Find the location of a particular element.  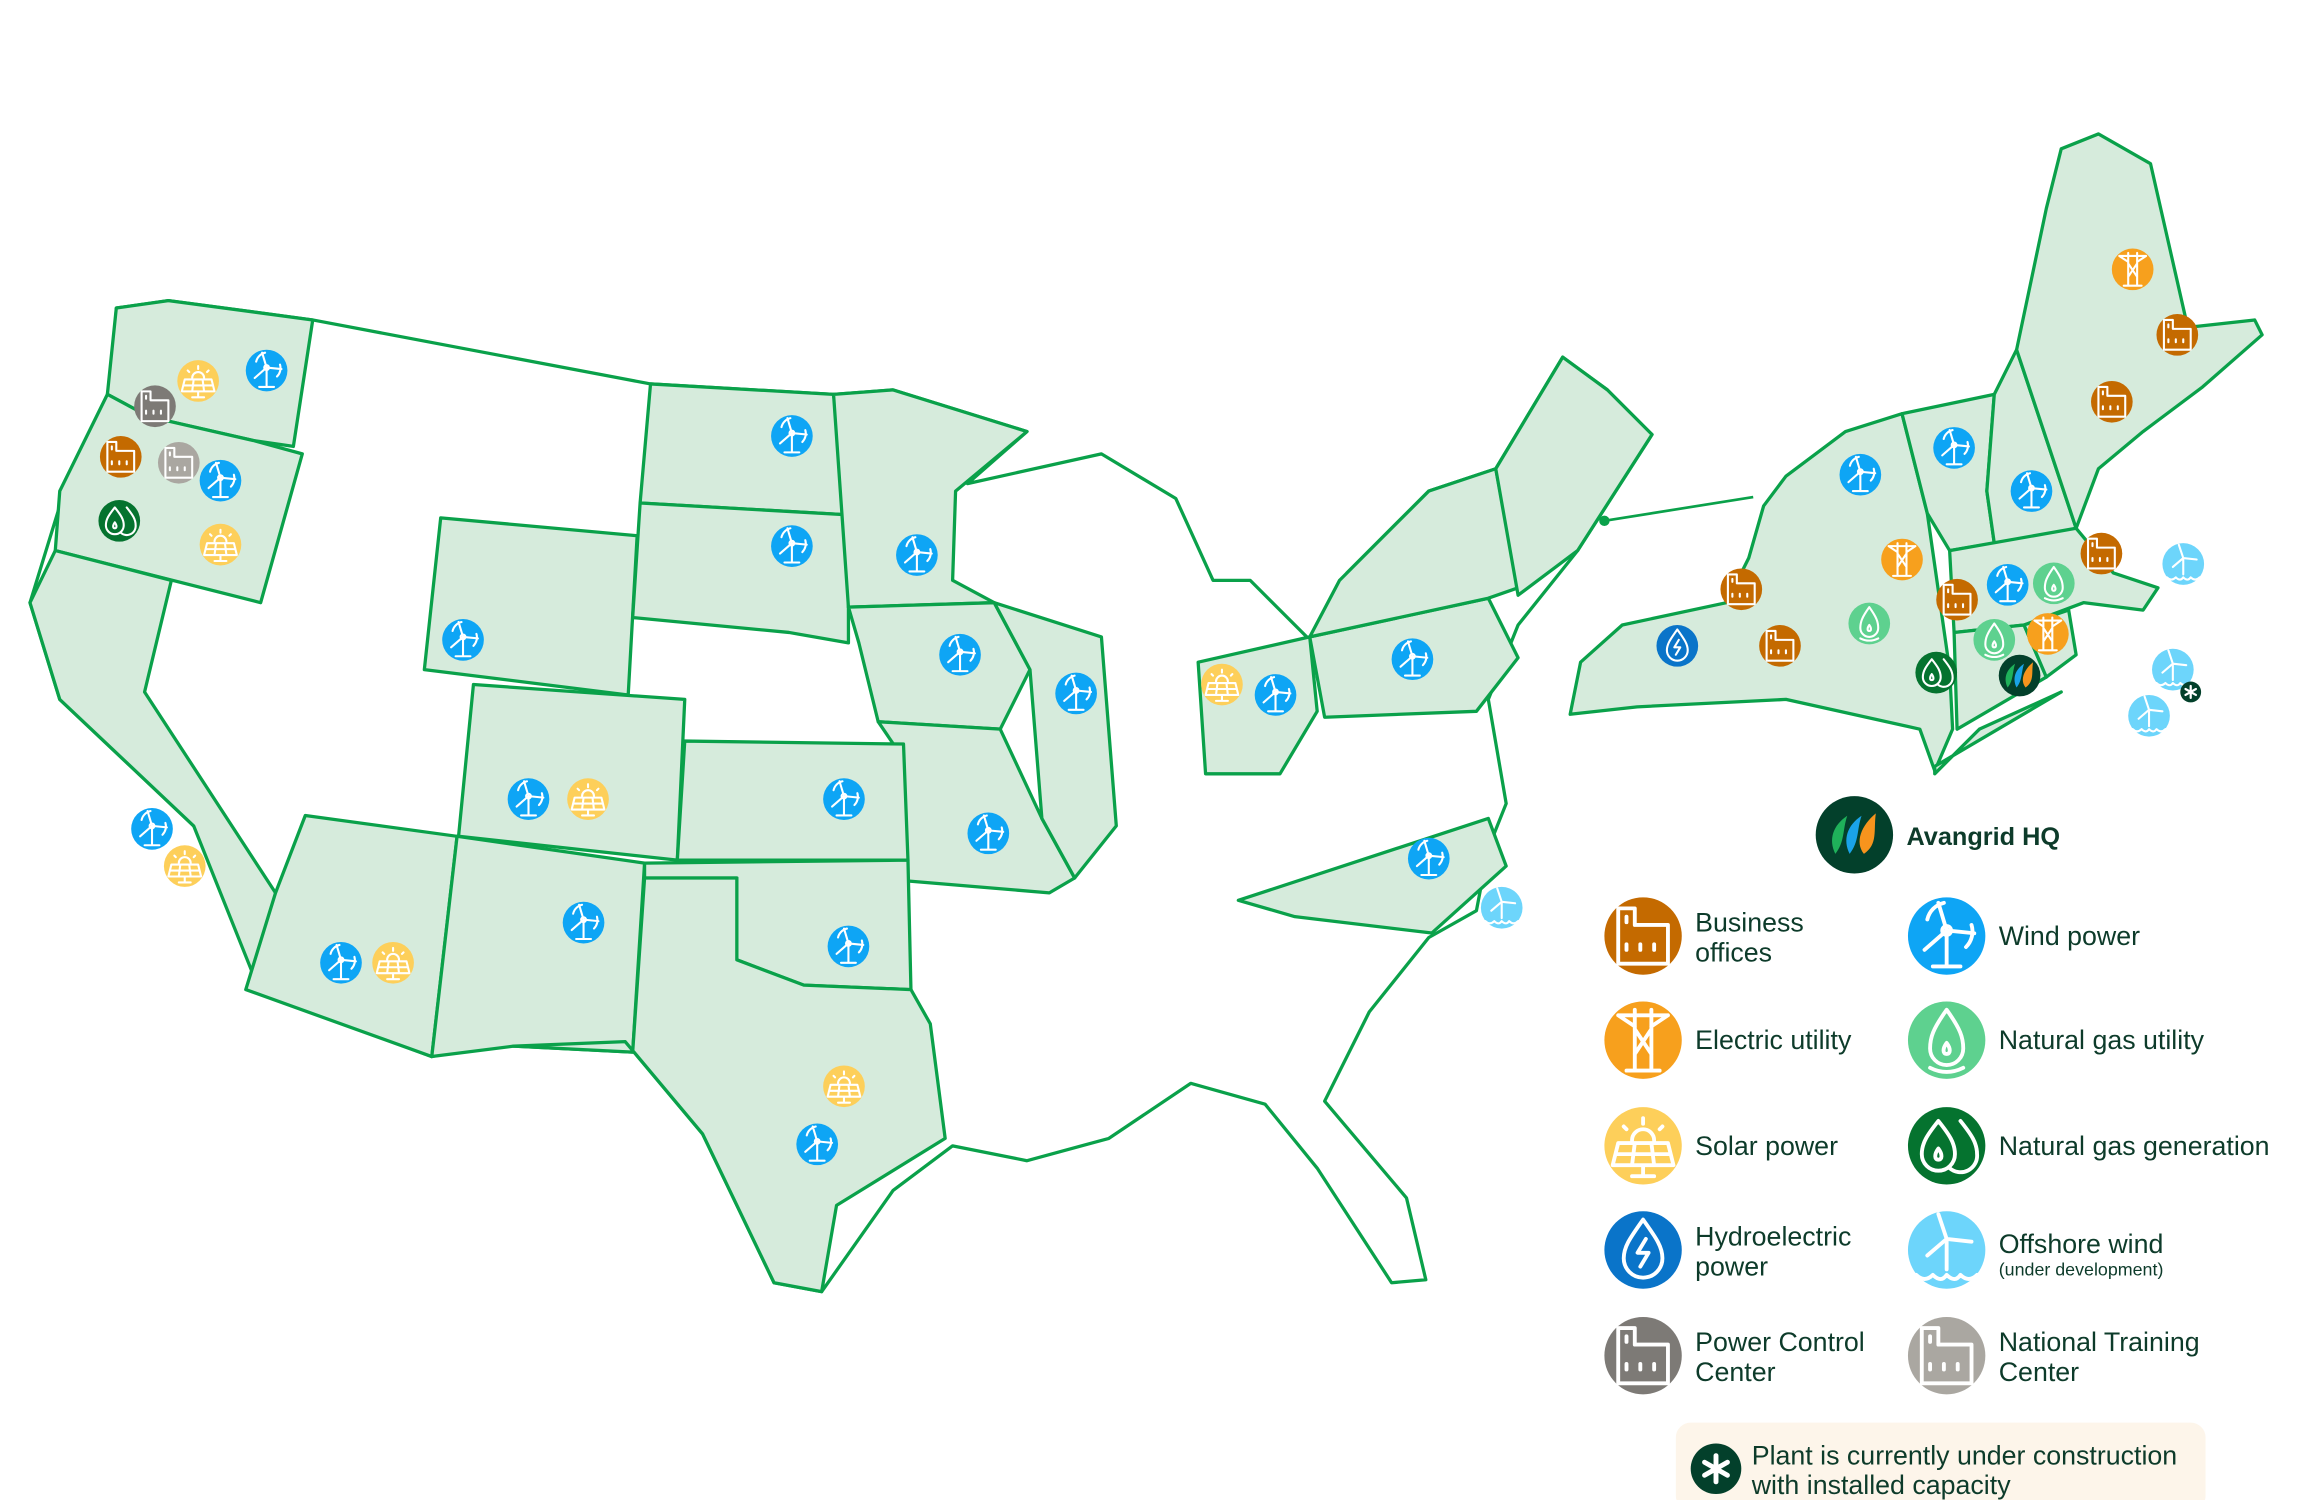

legend-label: offices is located at coordinates (1733, 952).